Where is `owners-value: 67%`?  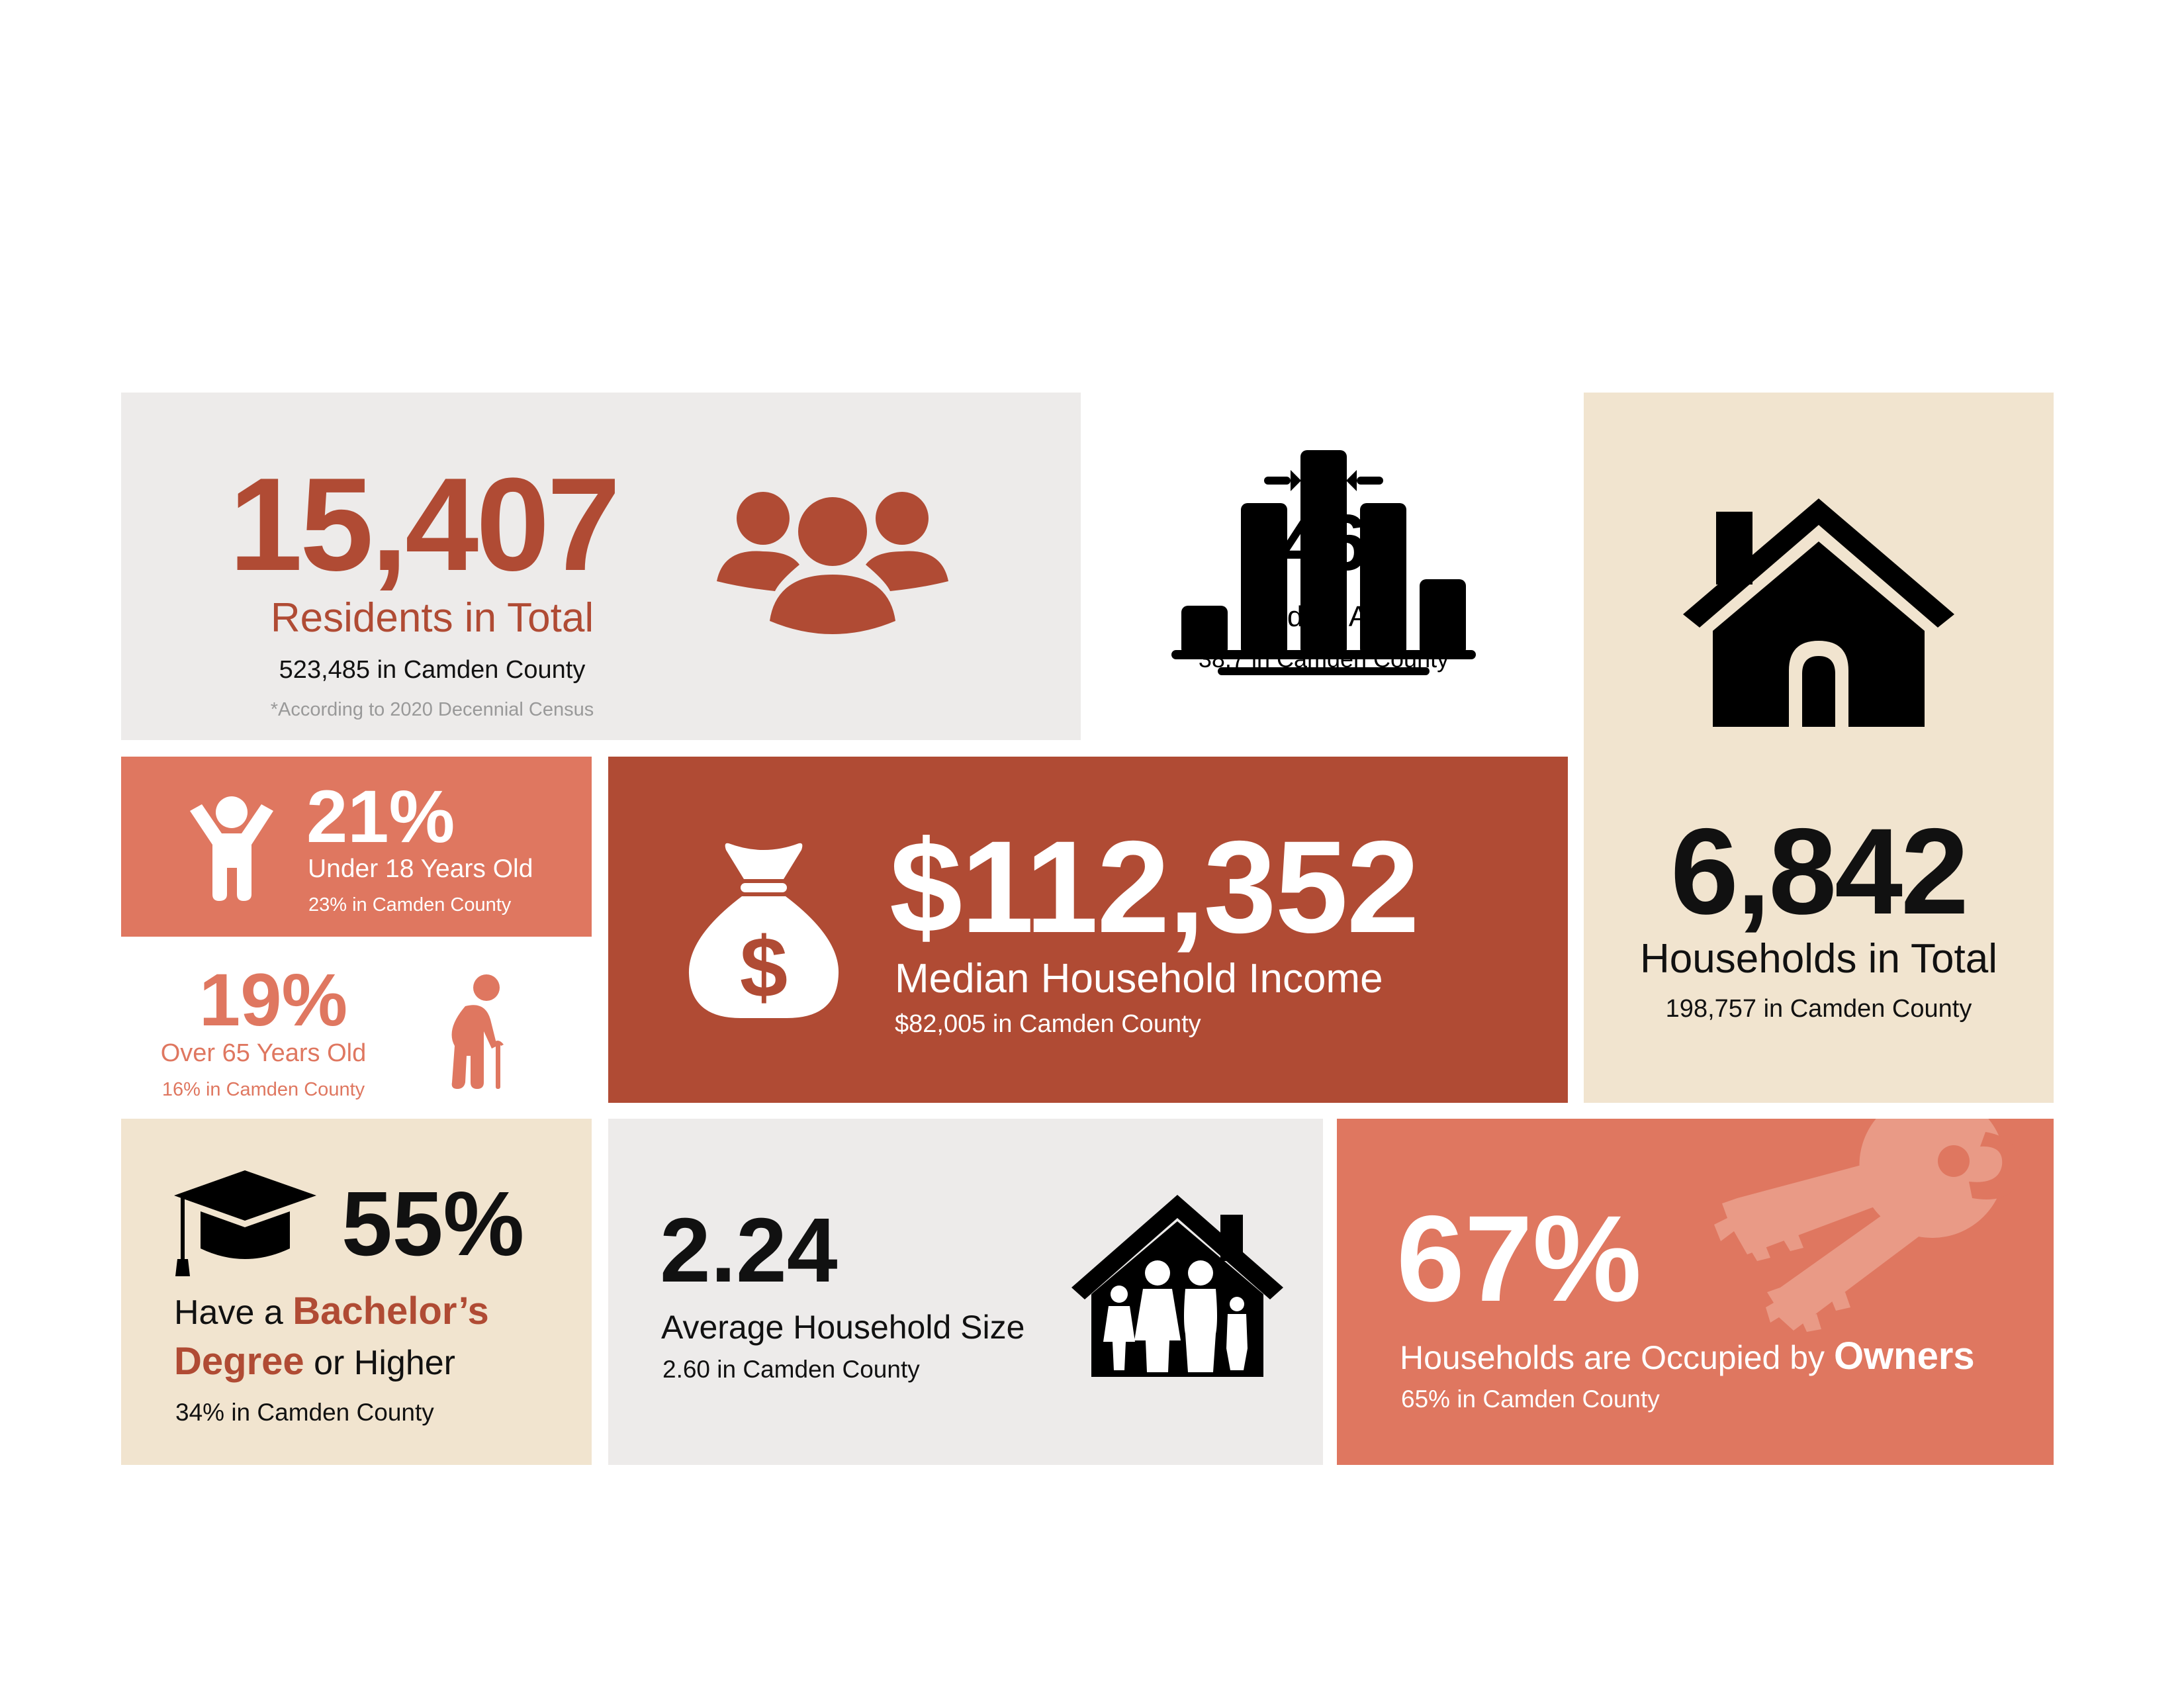 owners-value: 67% is located at coordinates (1519, 1259).